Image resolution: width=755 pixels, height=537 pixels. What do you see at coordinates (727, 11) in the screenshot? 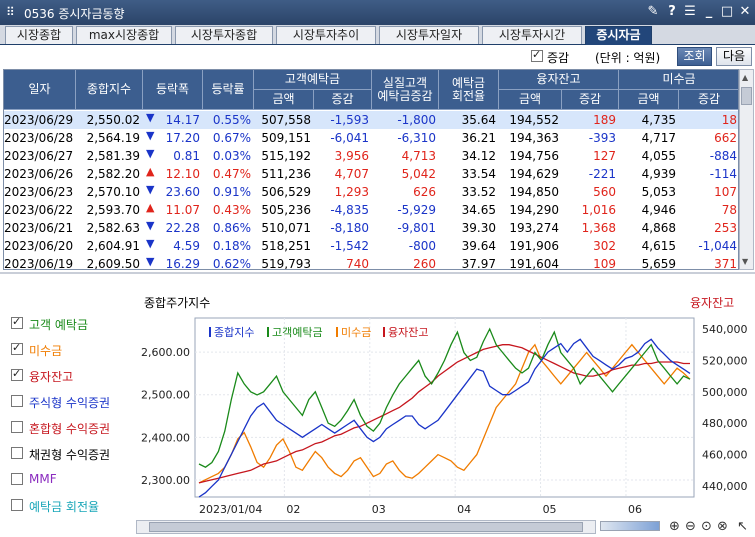
I see `maximize-icon: □` at bounding box center [727, 11].